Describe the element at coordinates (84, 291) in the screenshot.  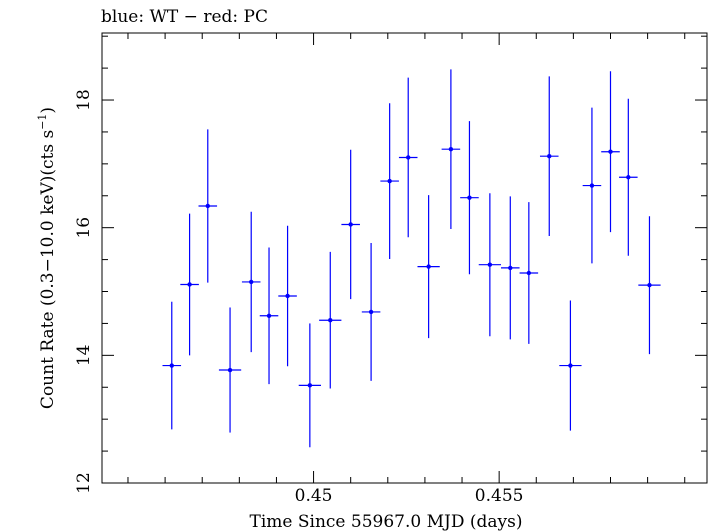
I see `y-tick-labels: 12 14 16 18` at that location.